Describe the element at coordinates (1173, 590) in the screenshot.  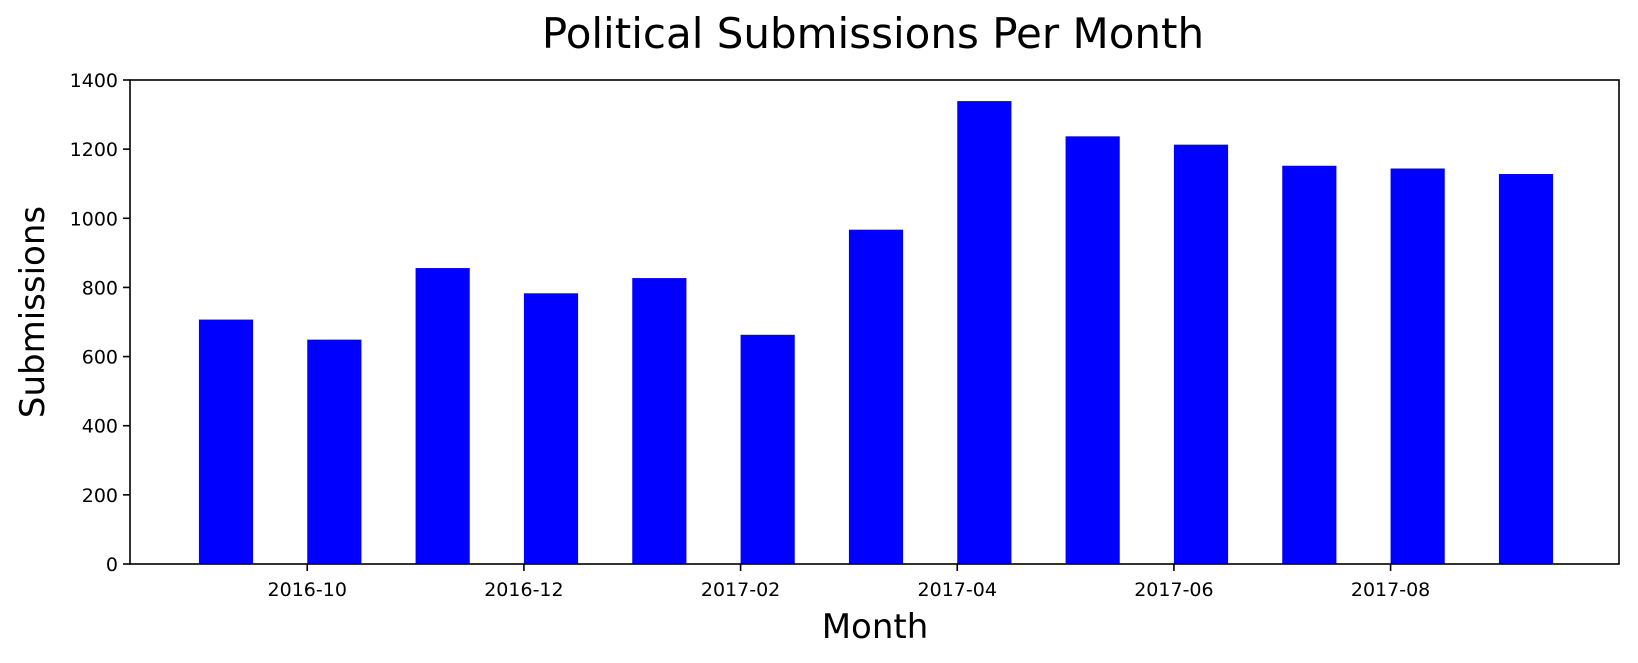
I see `x-tick-label-2017-06: 2017-06` at that location.